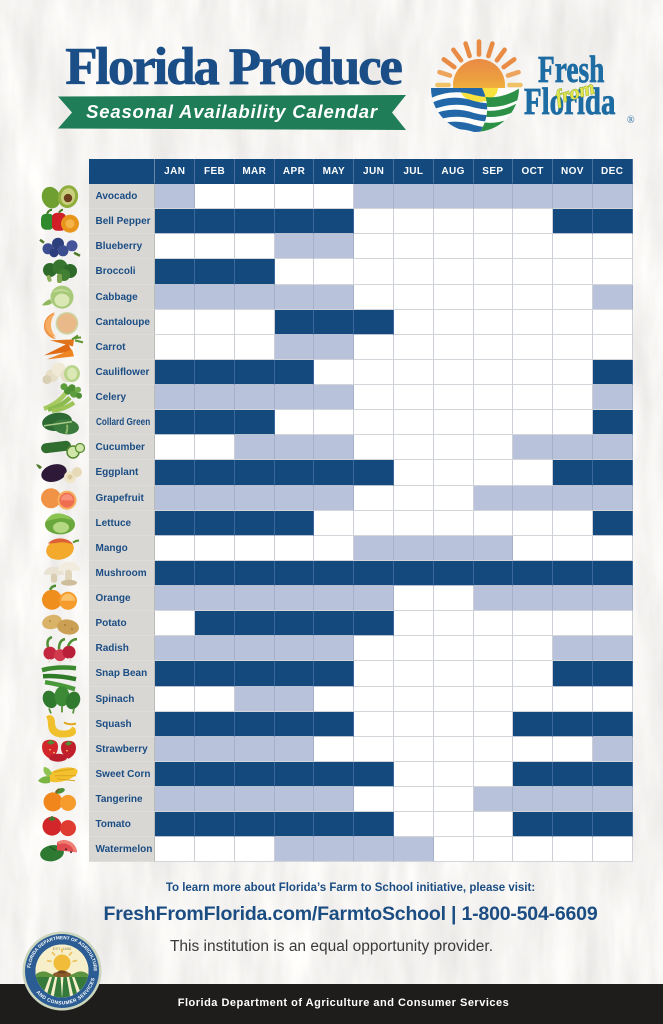 Image resolution: width=663 pixels, height=1024 pixels. Describe the element at coordinates (570, 102) in the screenshot. I see `svg-text: Florida` at that location.